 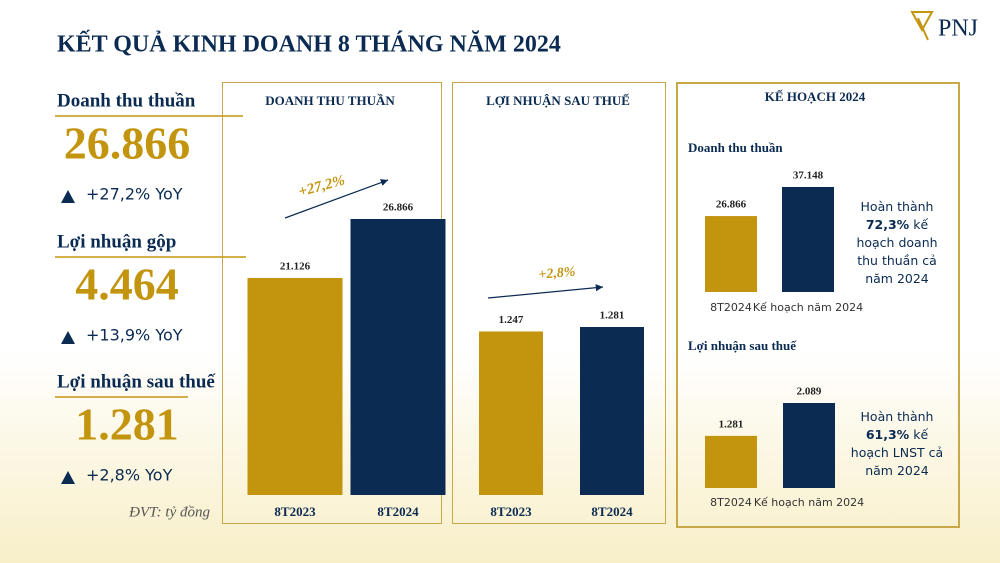 What do you see at coordinates (134, 335) in the screenshot?
I see `kpi-change: +13,9% YoY` at bounding box center [134, 335].